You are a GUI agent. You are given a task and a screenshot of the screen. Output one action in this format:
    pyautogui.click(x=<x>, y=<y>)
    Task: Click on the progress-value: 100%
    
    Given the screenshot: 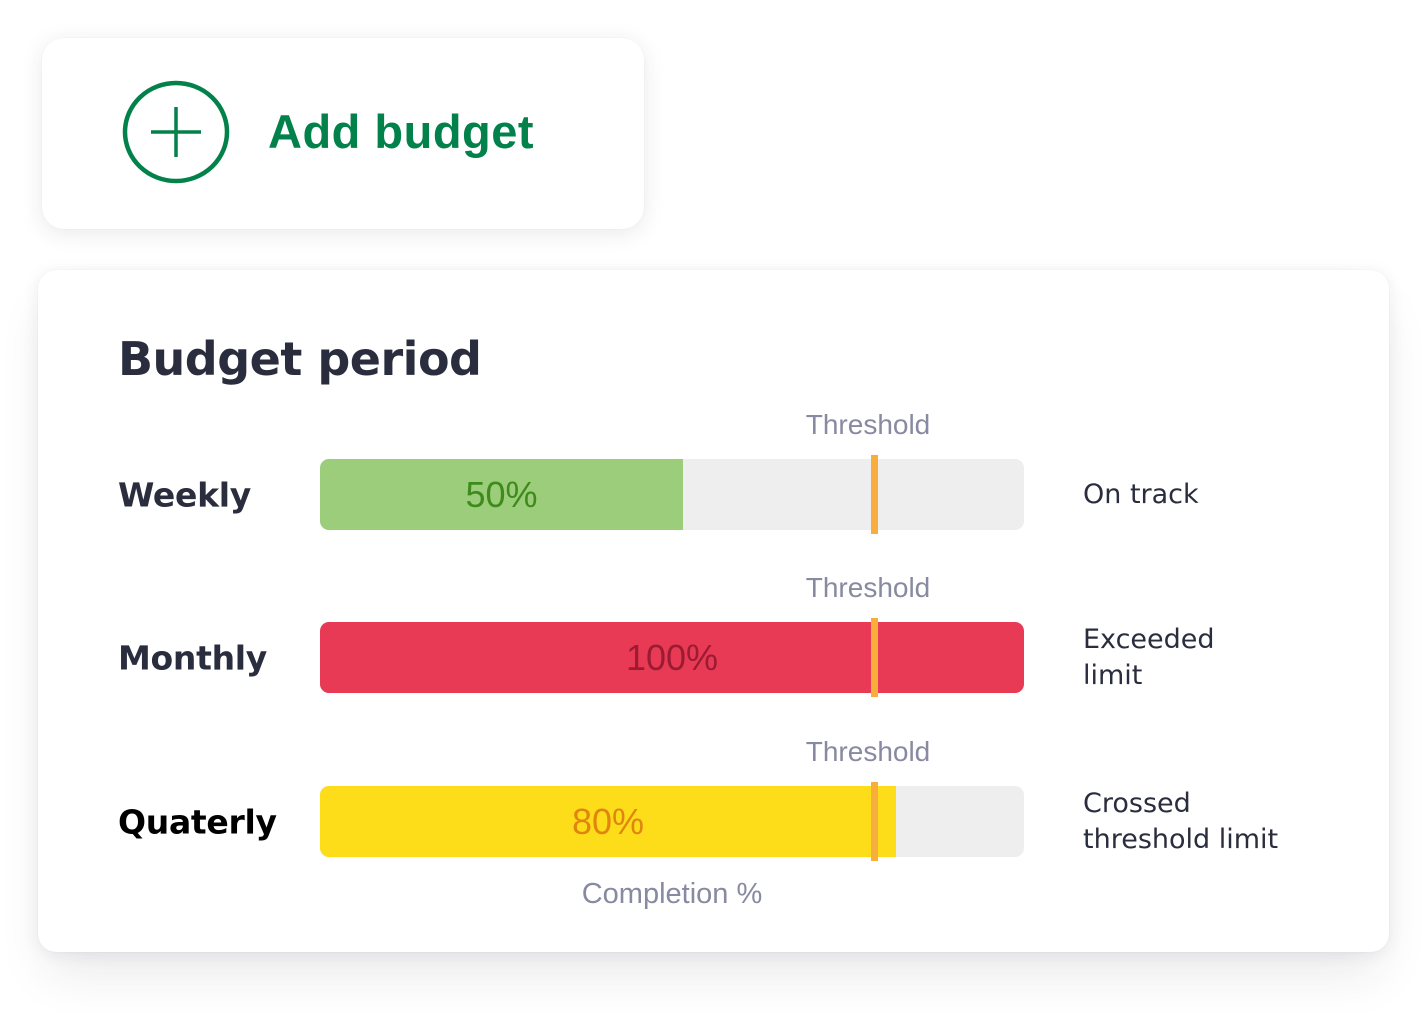 What is the action you would take?
    pyautogui.click(x=672, y=657)
    